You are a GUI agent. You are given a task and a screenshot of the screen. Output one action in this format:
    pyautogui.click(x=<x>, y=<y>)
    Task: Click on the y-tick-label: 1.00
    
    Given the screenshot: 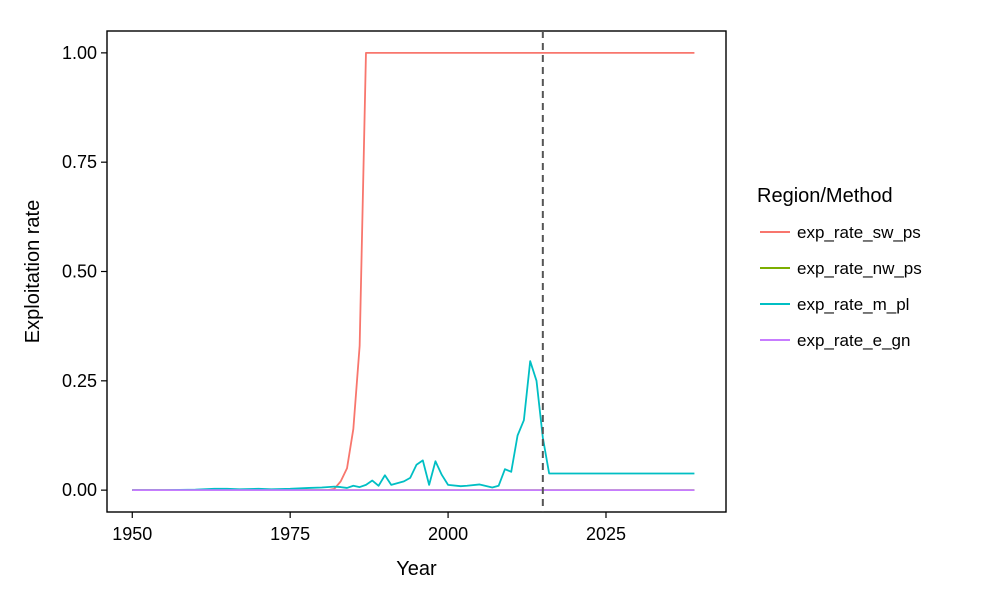 What is the action you would take?
    pyautogui.click(x=79, y=53)
    